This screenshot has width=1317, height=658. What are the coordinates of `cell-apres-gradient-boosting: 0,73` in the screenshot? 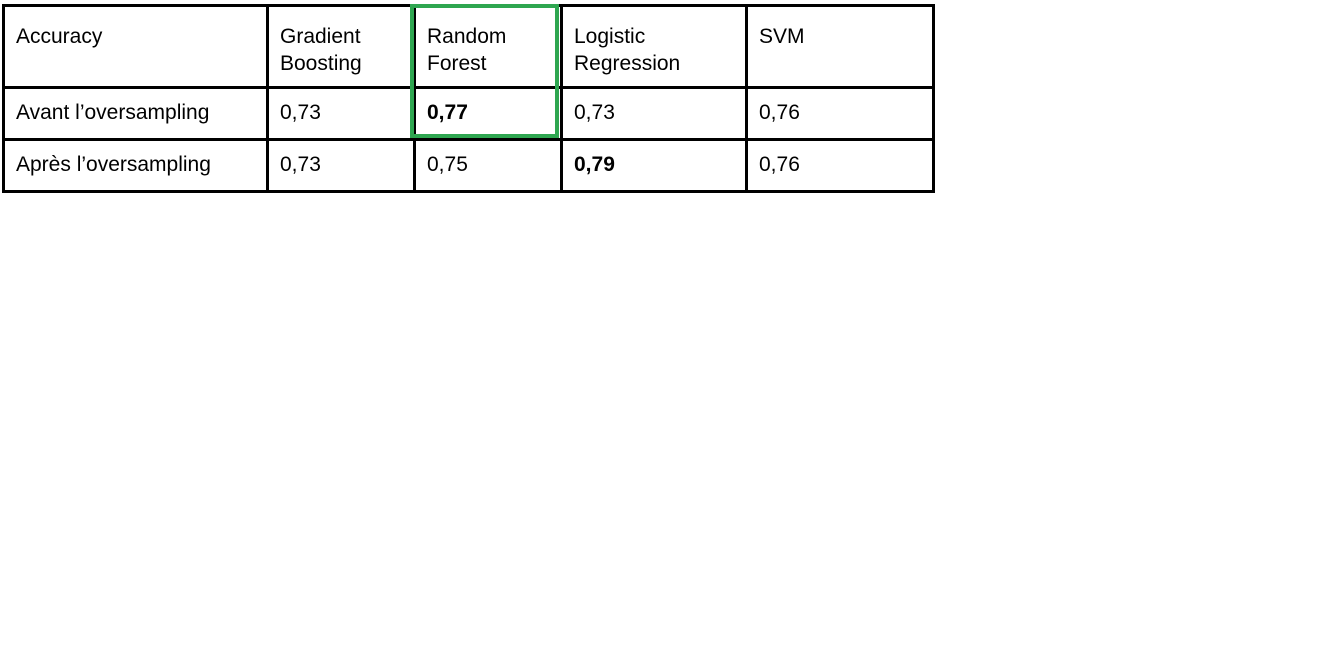 It's located at (341, 165).